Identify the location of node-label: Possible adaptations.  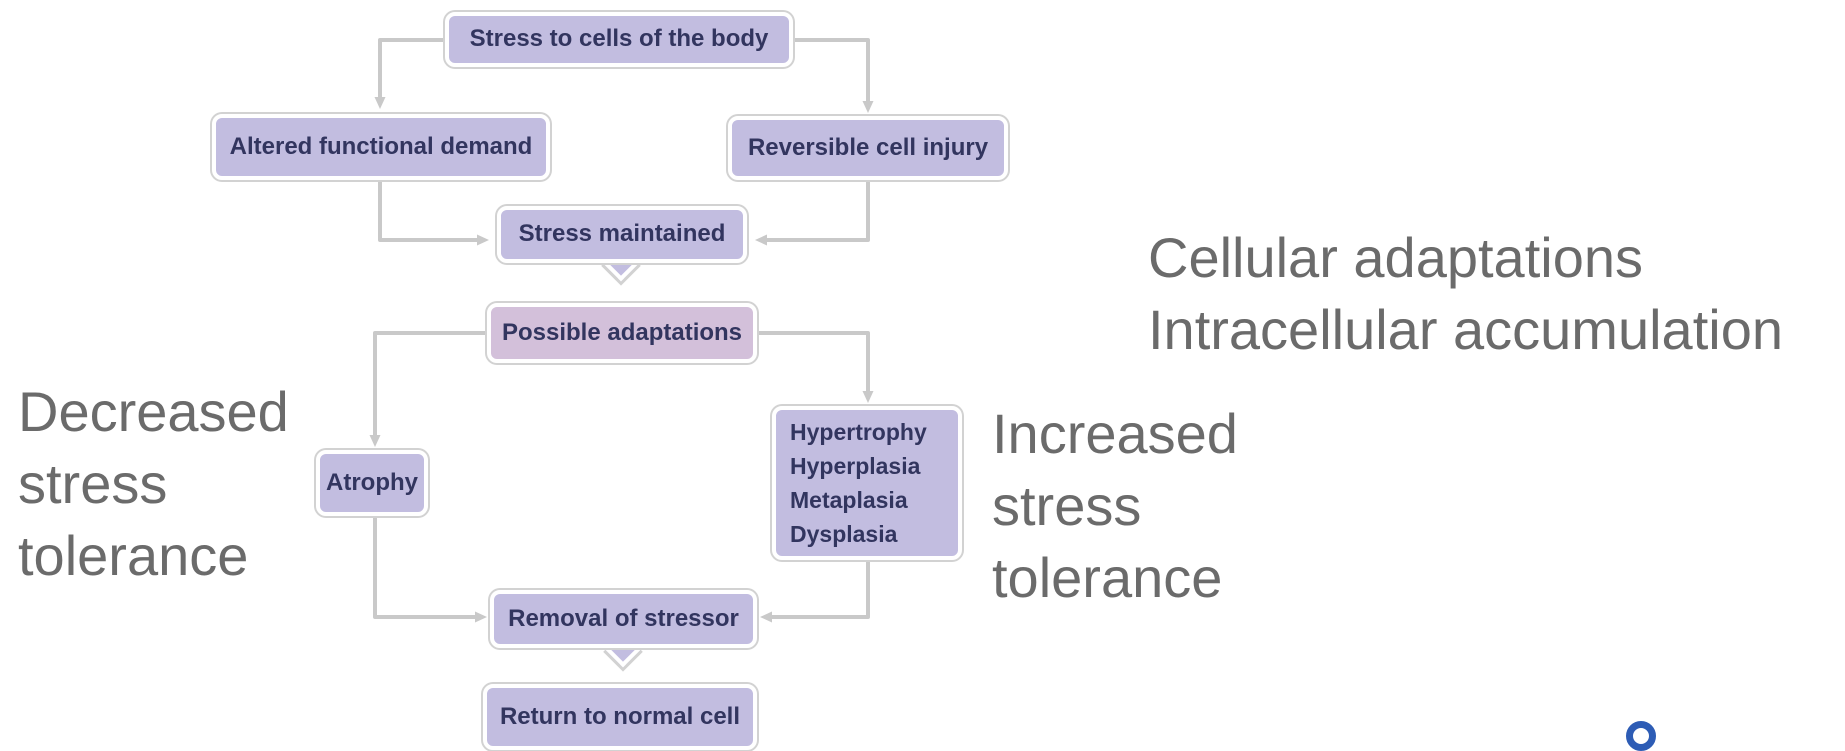
(622, 332).